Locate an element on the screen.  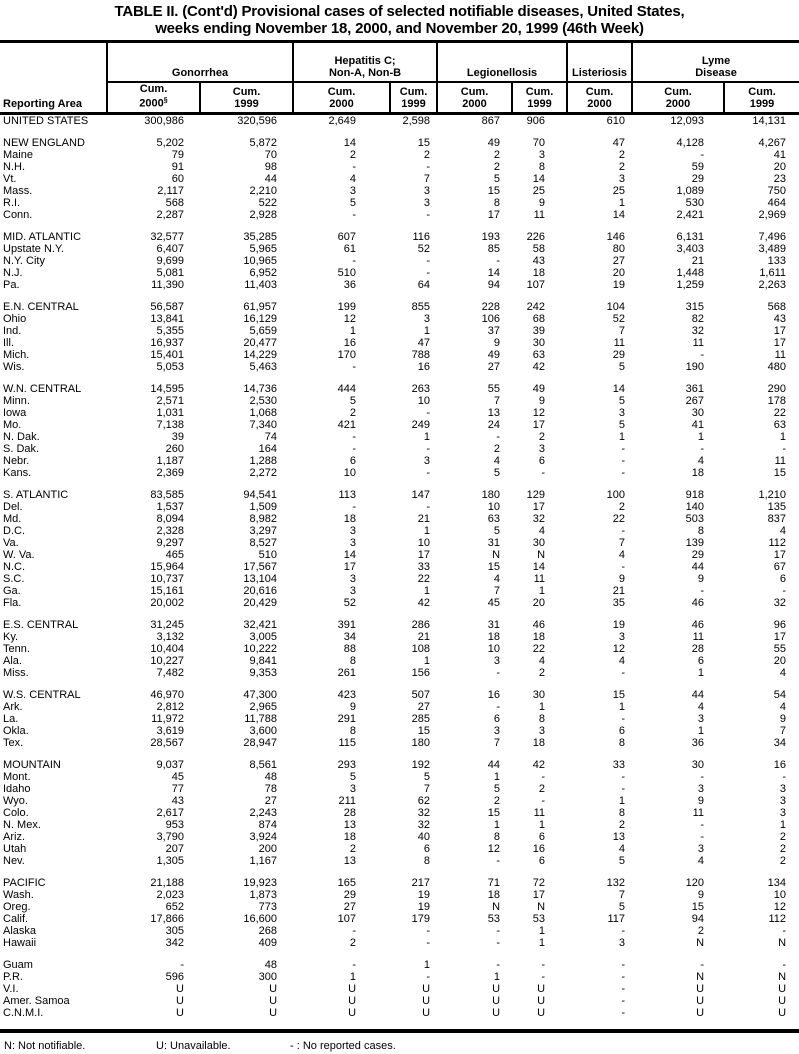
value-cell: 53 is located at coordinates (539, 919).